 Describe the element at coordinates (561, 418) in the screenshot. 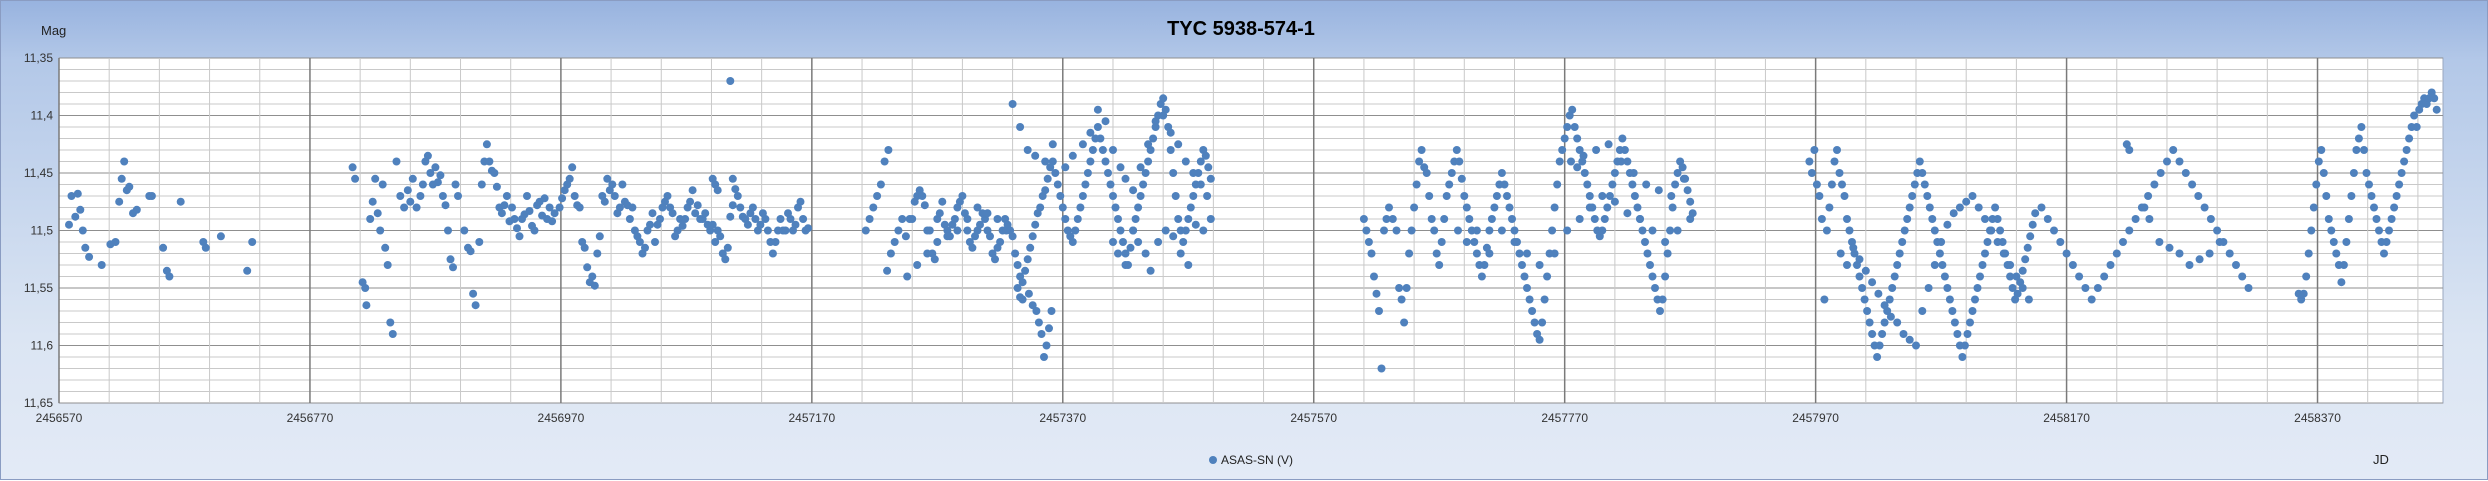

I see `x-tick-label: 2456970` at that location.